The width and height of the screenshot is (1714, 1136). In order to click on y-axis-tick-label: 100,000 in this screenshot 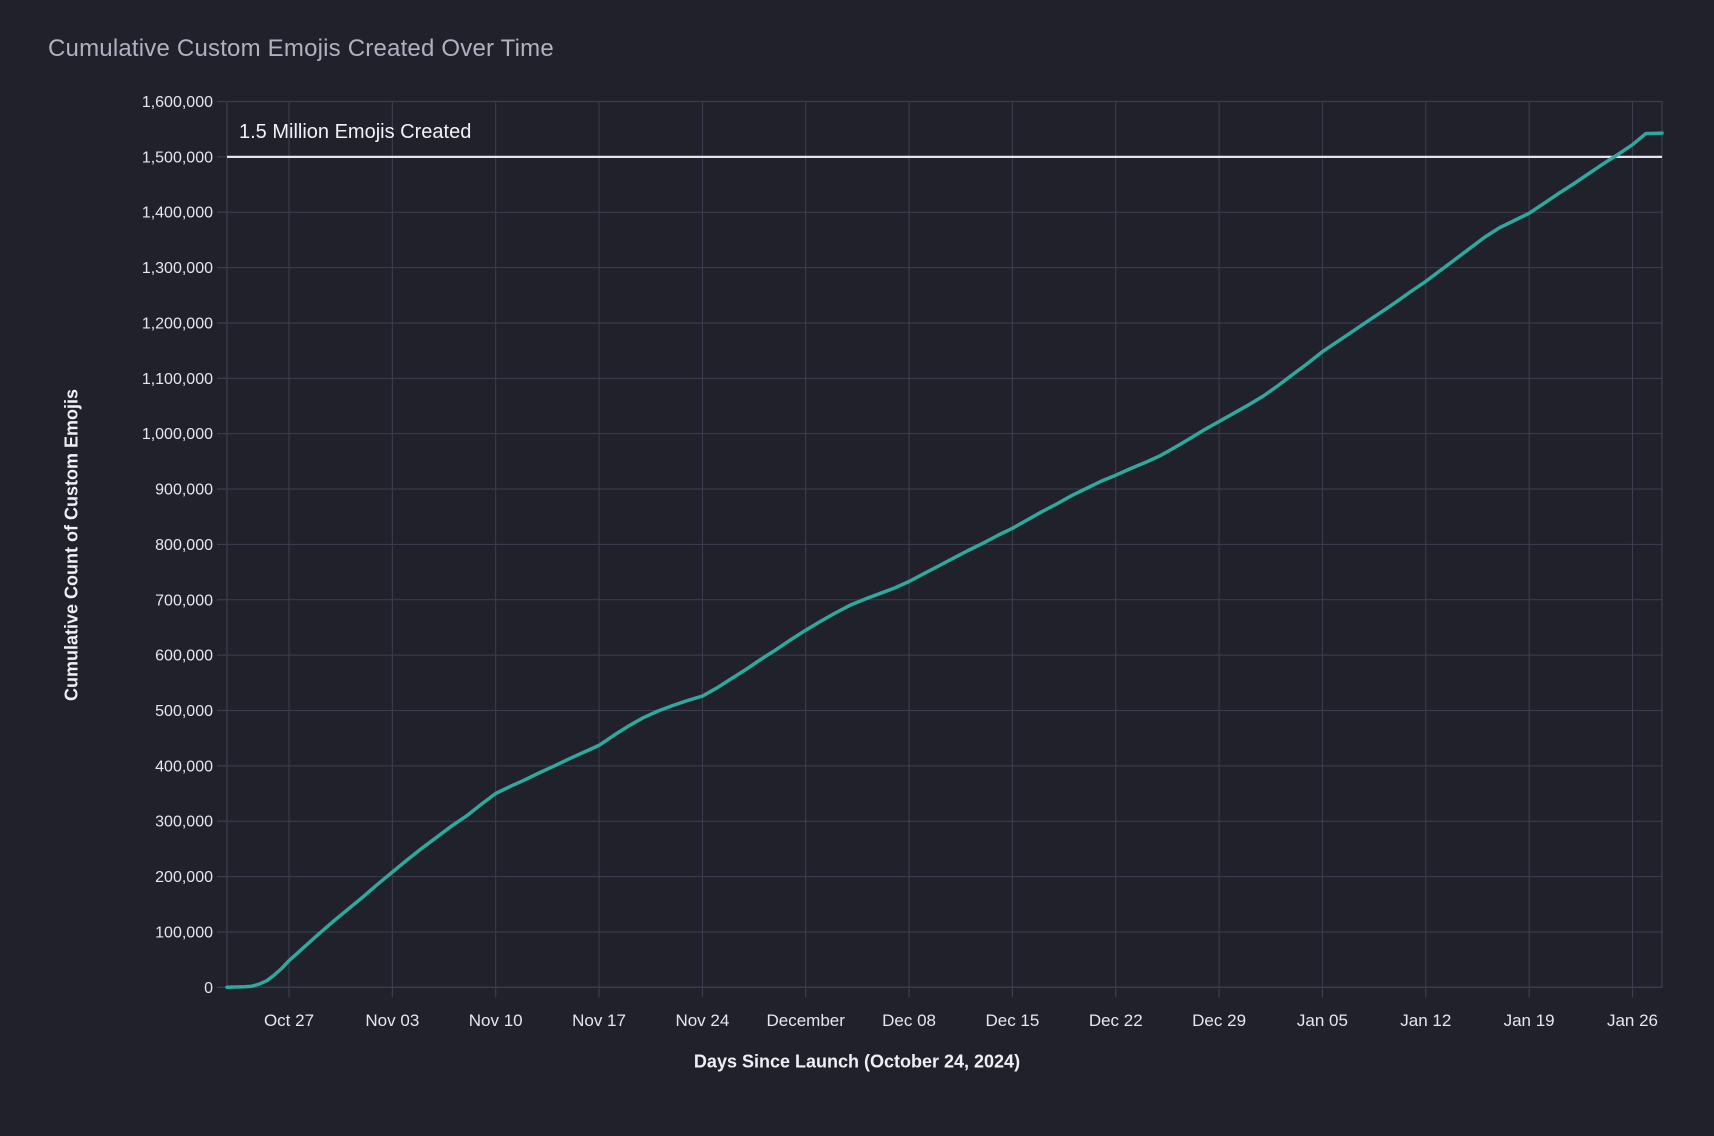, I will do `click(184, 932)`.